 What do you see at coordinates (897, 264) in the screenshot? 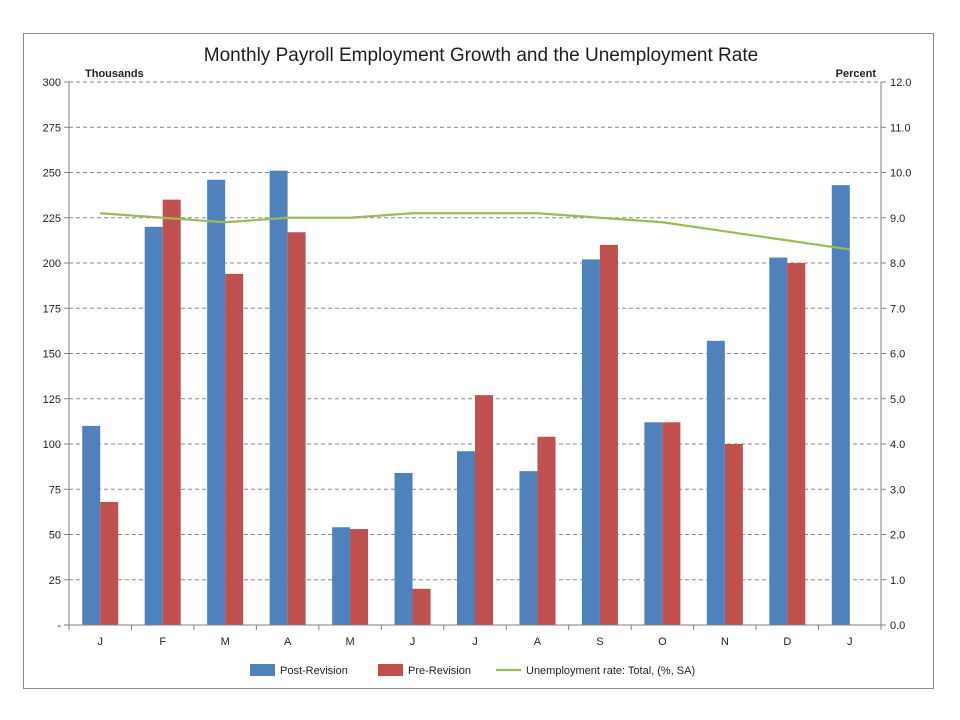
I see `y2-tick-label: 8.0` at bounding box center [897, 264].